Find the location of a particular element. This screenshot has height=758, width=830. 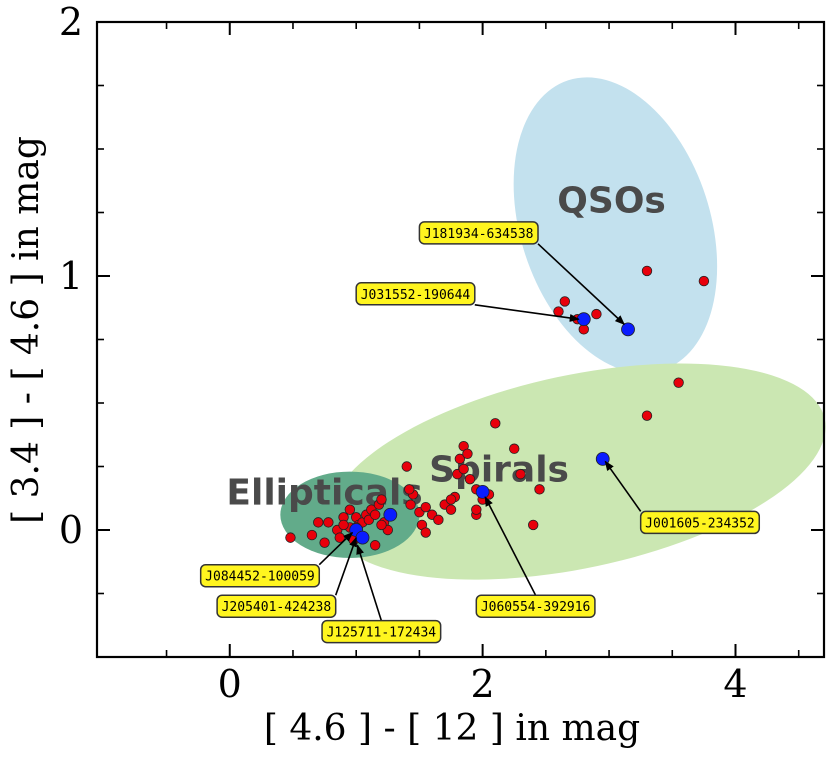

callout-label-4: J084452-100059 is located at coordinates (260, 577).